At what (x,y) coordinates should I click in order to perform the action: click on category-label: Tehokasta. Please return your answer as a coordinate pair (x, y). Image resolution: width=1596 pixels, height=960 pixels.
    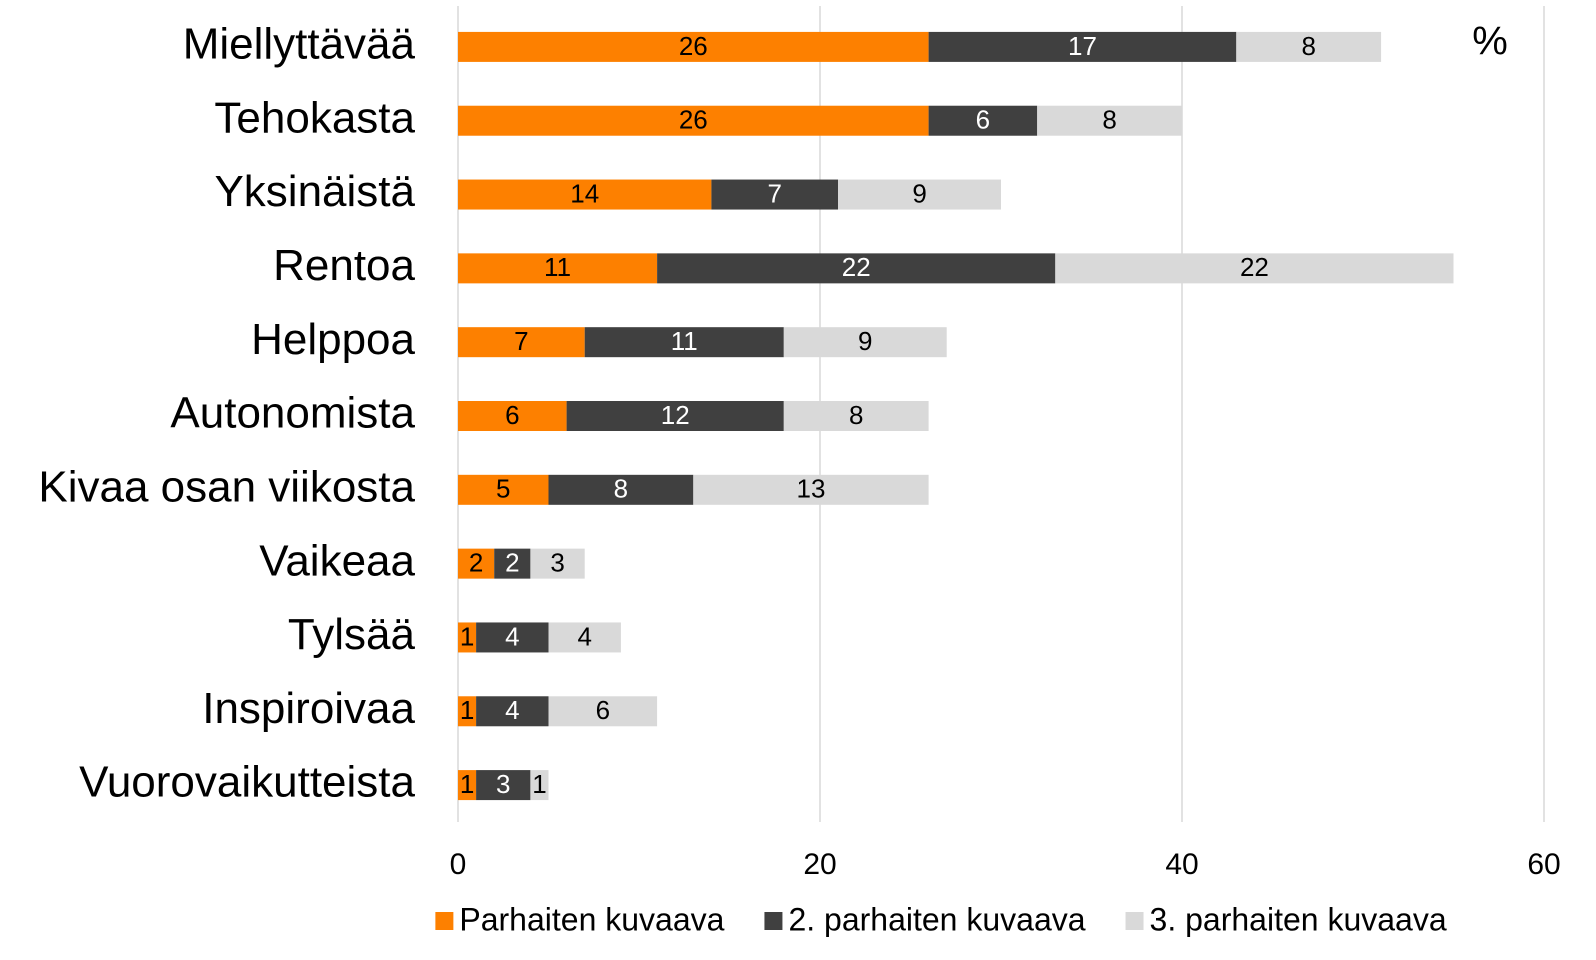
    Looking at the image, I should click on (314, 117).